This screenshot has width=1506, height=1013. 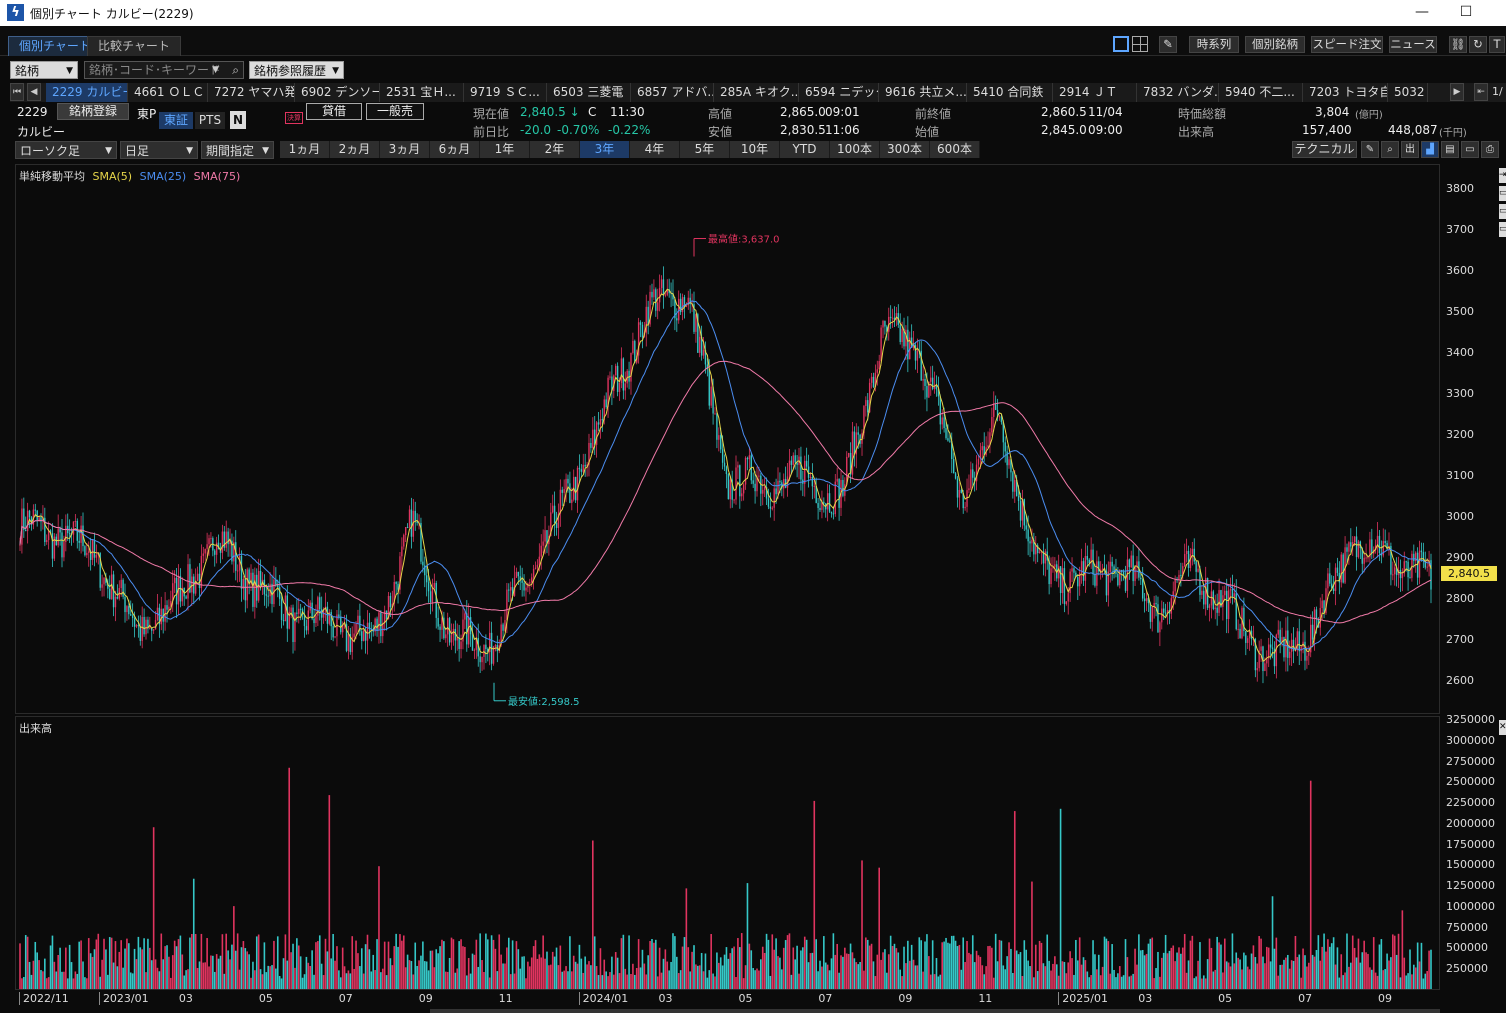 I want to click on stock-tab: 2914 ＪＴ, so click(x=1095, y=92).